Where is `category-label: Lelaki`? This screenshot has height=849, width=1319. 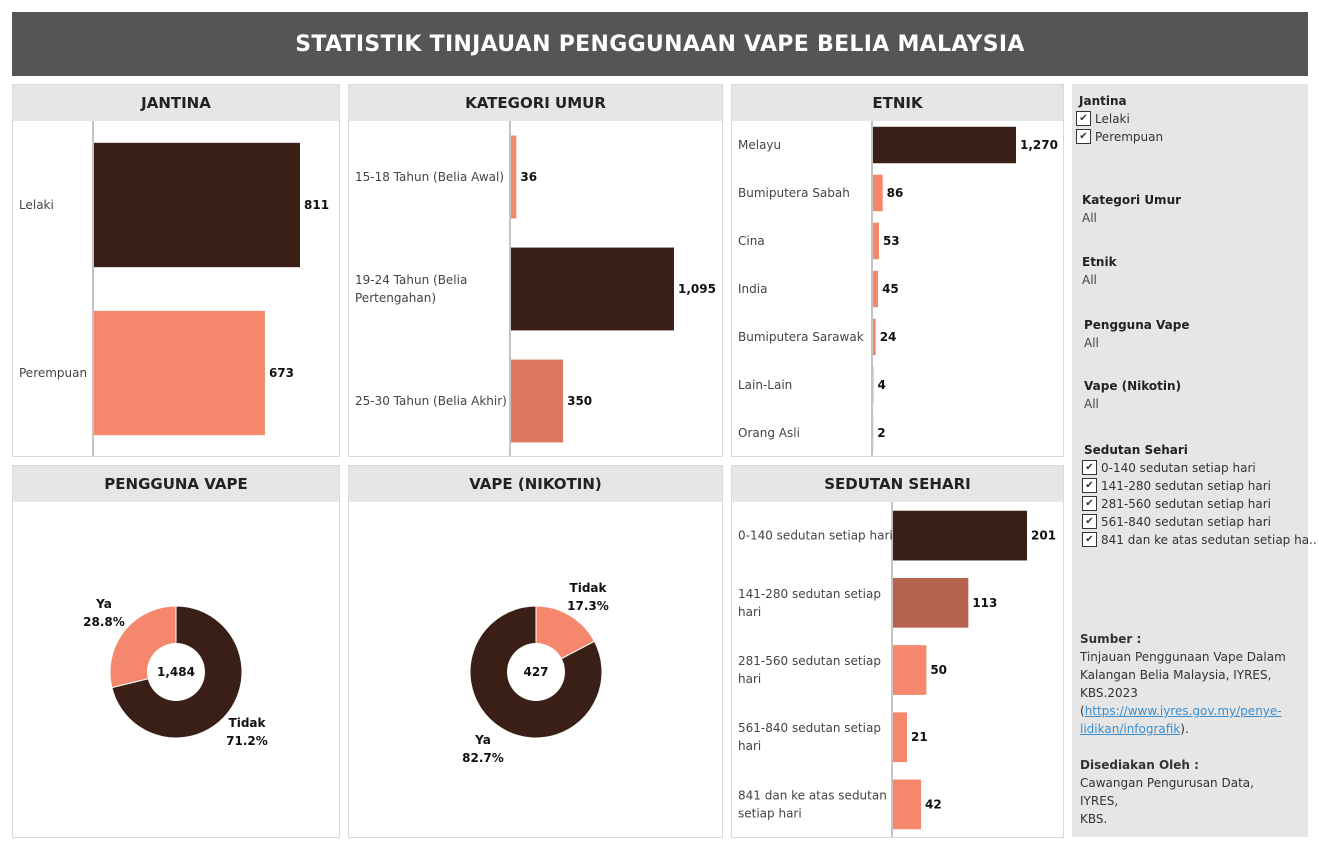 category-label: Lelaki is located at coordinates (36, 205).